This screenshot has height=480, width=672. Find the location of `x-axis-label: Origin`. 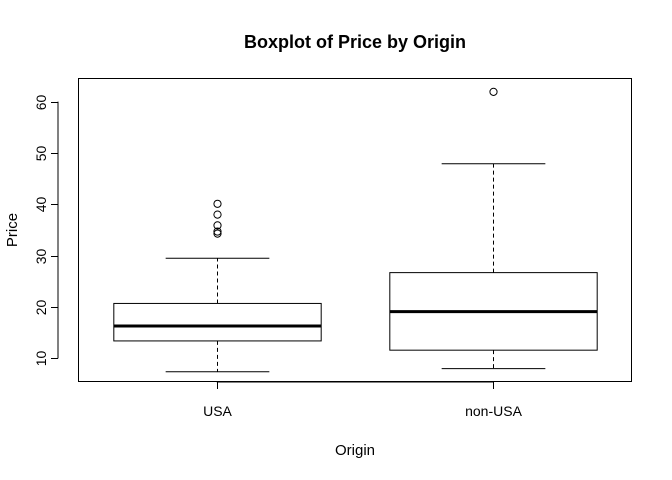

x-axis-label: Origin is located at coordinates (355, 450).